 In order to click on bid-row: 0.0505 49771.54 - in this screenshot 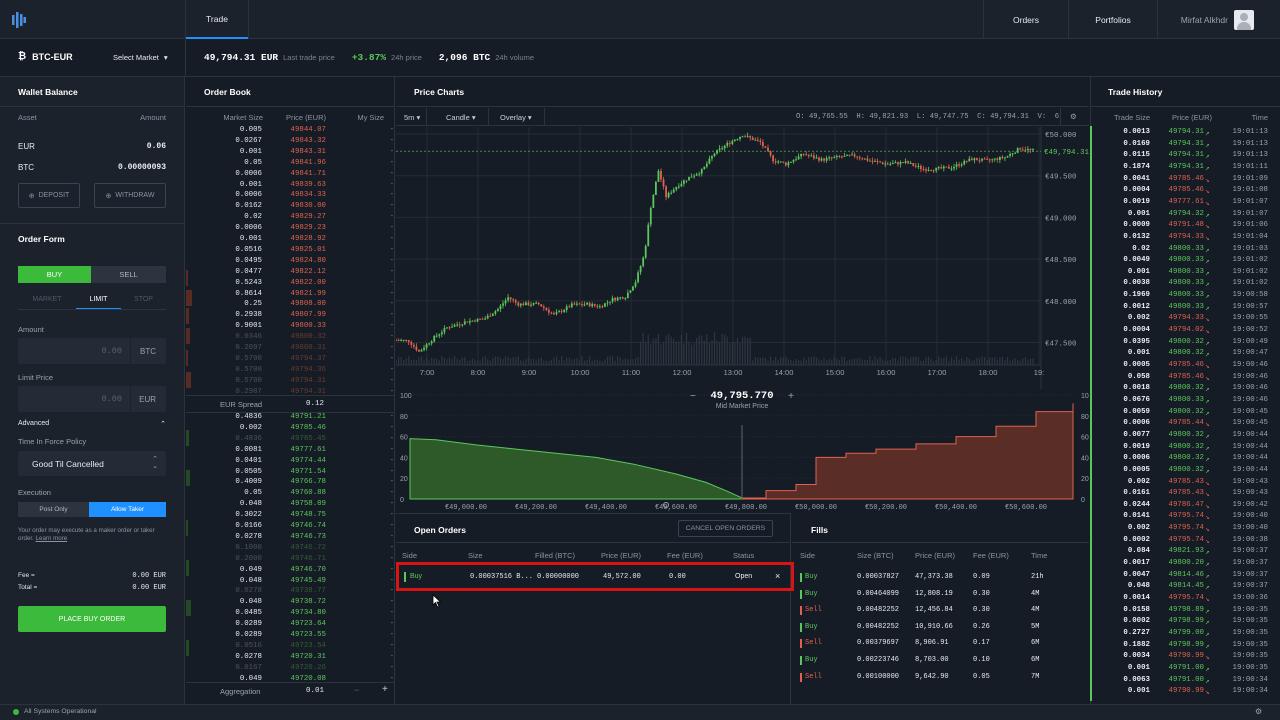, I will do `click(295, 472)`.